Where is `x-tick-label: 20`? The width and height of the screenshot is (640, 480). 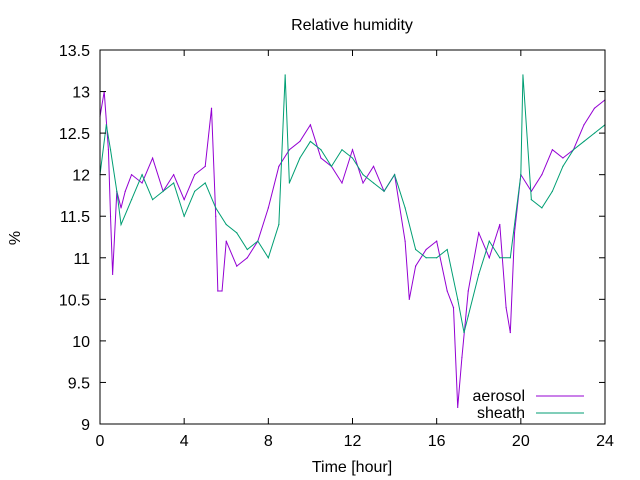 x-tick-label: 20 is located at coordinates (521, 441).